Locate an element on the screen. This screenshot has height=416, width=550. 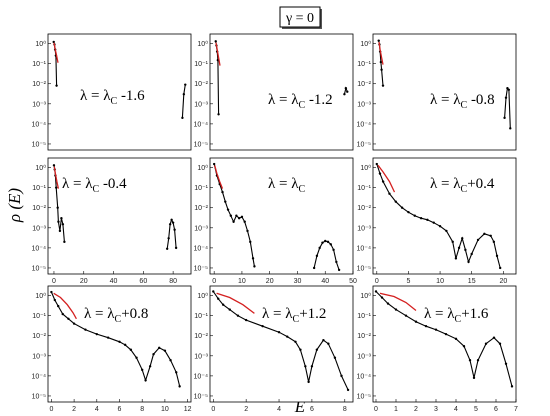
x-tick-label: 8 is located at coordinates (345, 409).